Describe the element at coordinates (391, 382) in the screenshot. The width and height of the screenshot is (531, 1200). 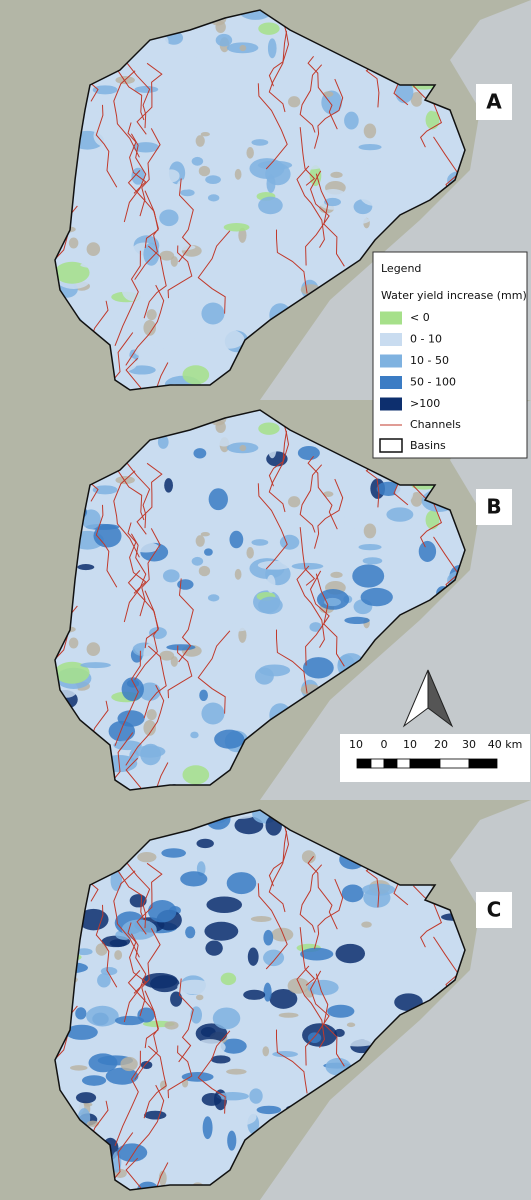
I see `legend-swatch` at that location.